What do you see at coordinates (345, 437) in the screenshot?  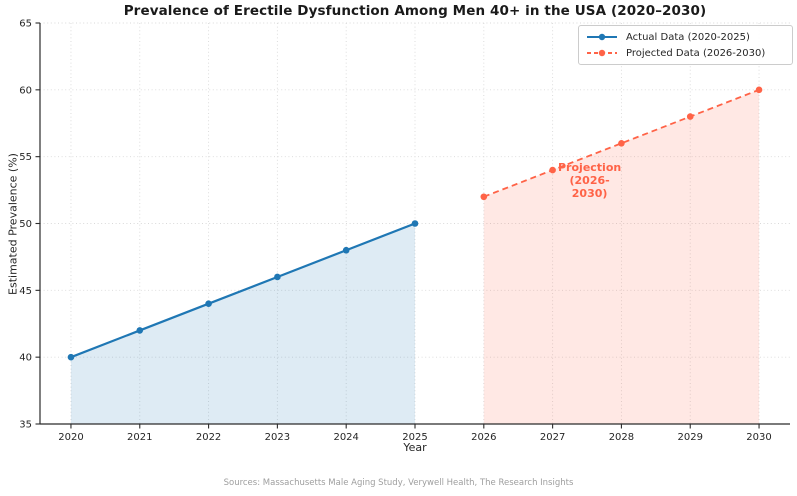 I see `x-tick-label: 2024` at bounding box center [345, 437].